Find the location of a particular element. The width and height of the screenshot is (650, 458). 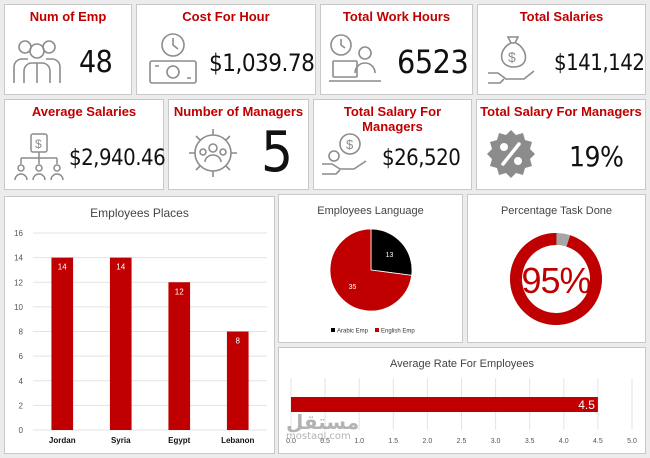

y-tick-label: 6 is located at coordinates (21, 356).